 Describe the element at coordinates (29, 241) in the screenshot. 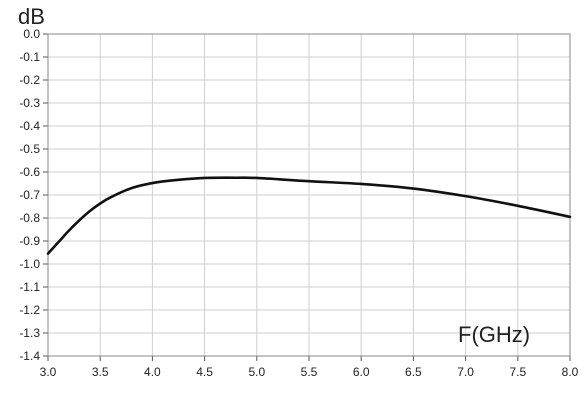

I see `y-tick-label: -0.9` at that location.